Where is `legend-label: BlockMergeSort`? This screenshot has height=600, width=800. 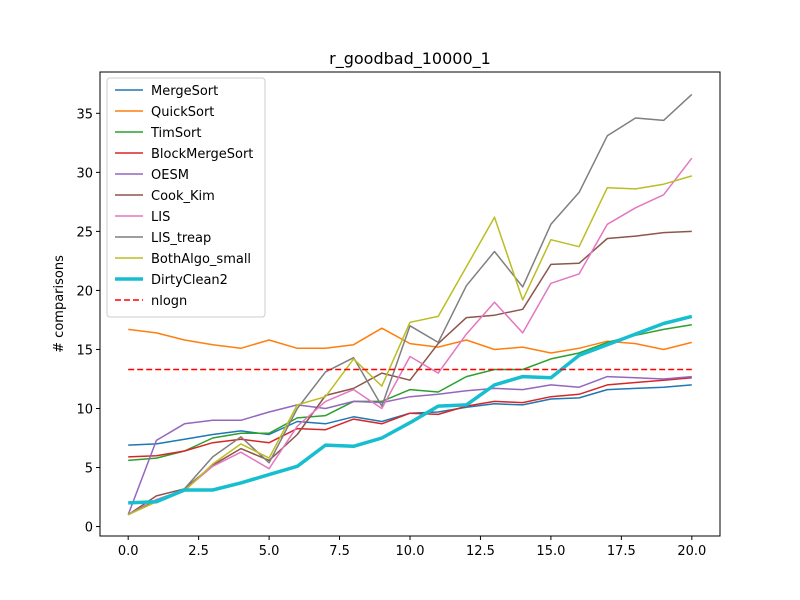 legend-label: BlockMergeSort is located at coordinates (202, 154).